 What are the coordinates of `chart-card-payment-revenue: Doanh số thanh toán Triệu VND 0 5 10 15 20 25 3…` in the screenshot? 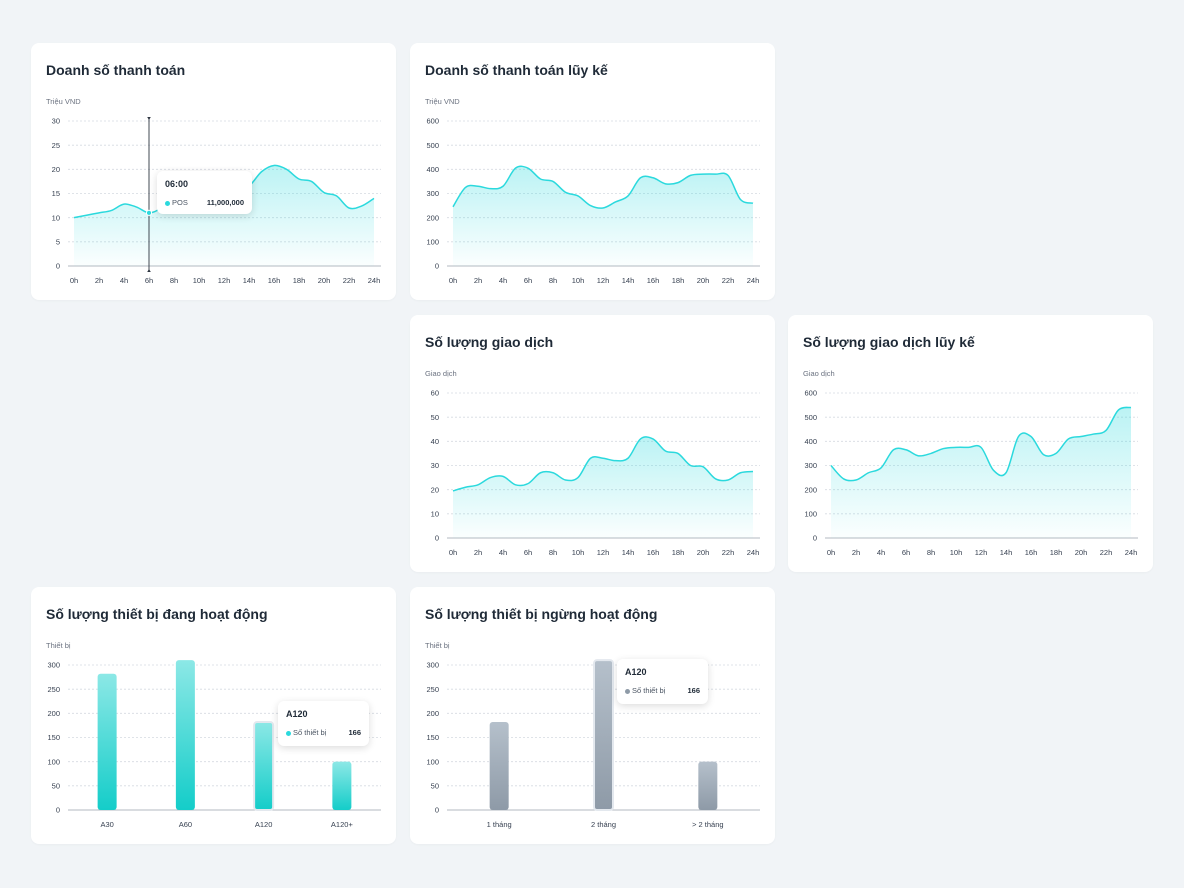 It's located at (213, 171).